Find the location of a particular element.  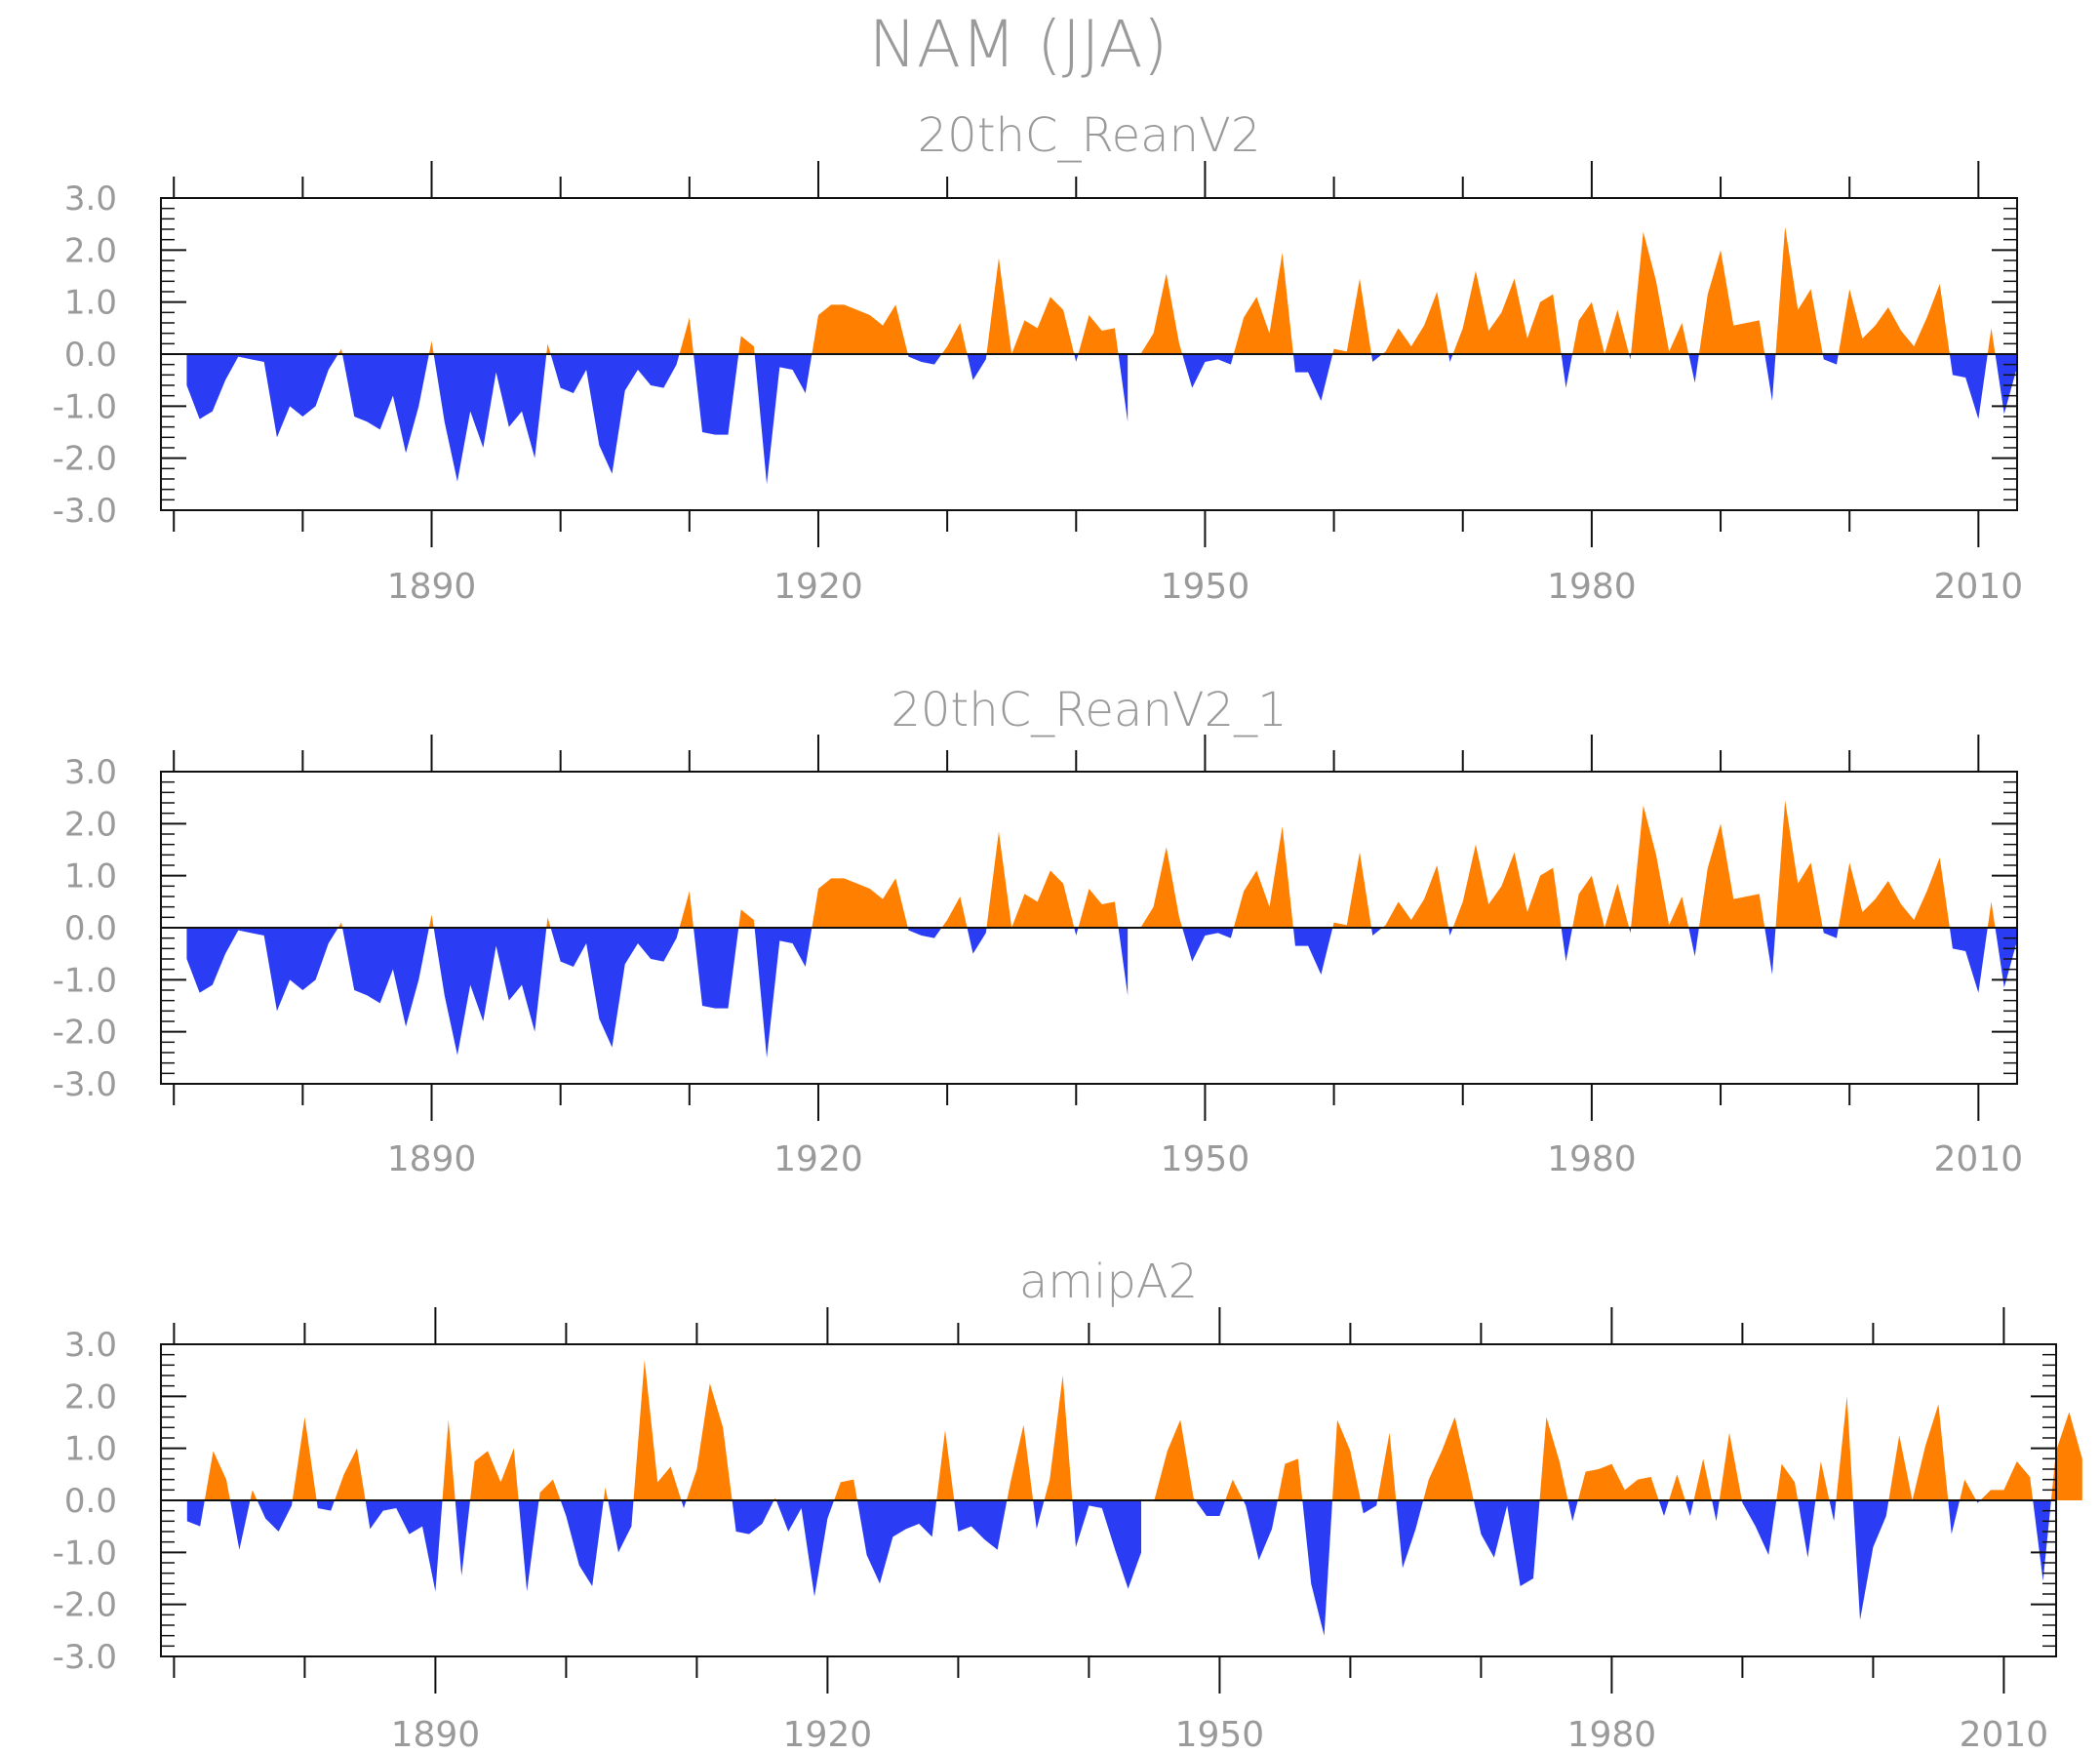

y-tick-label: -3.0 is located at coordinates (85, 1657).